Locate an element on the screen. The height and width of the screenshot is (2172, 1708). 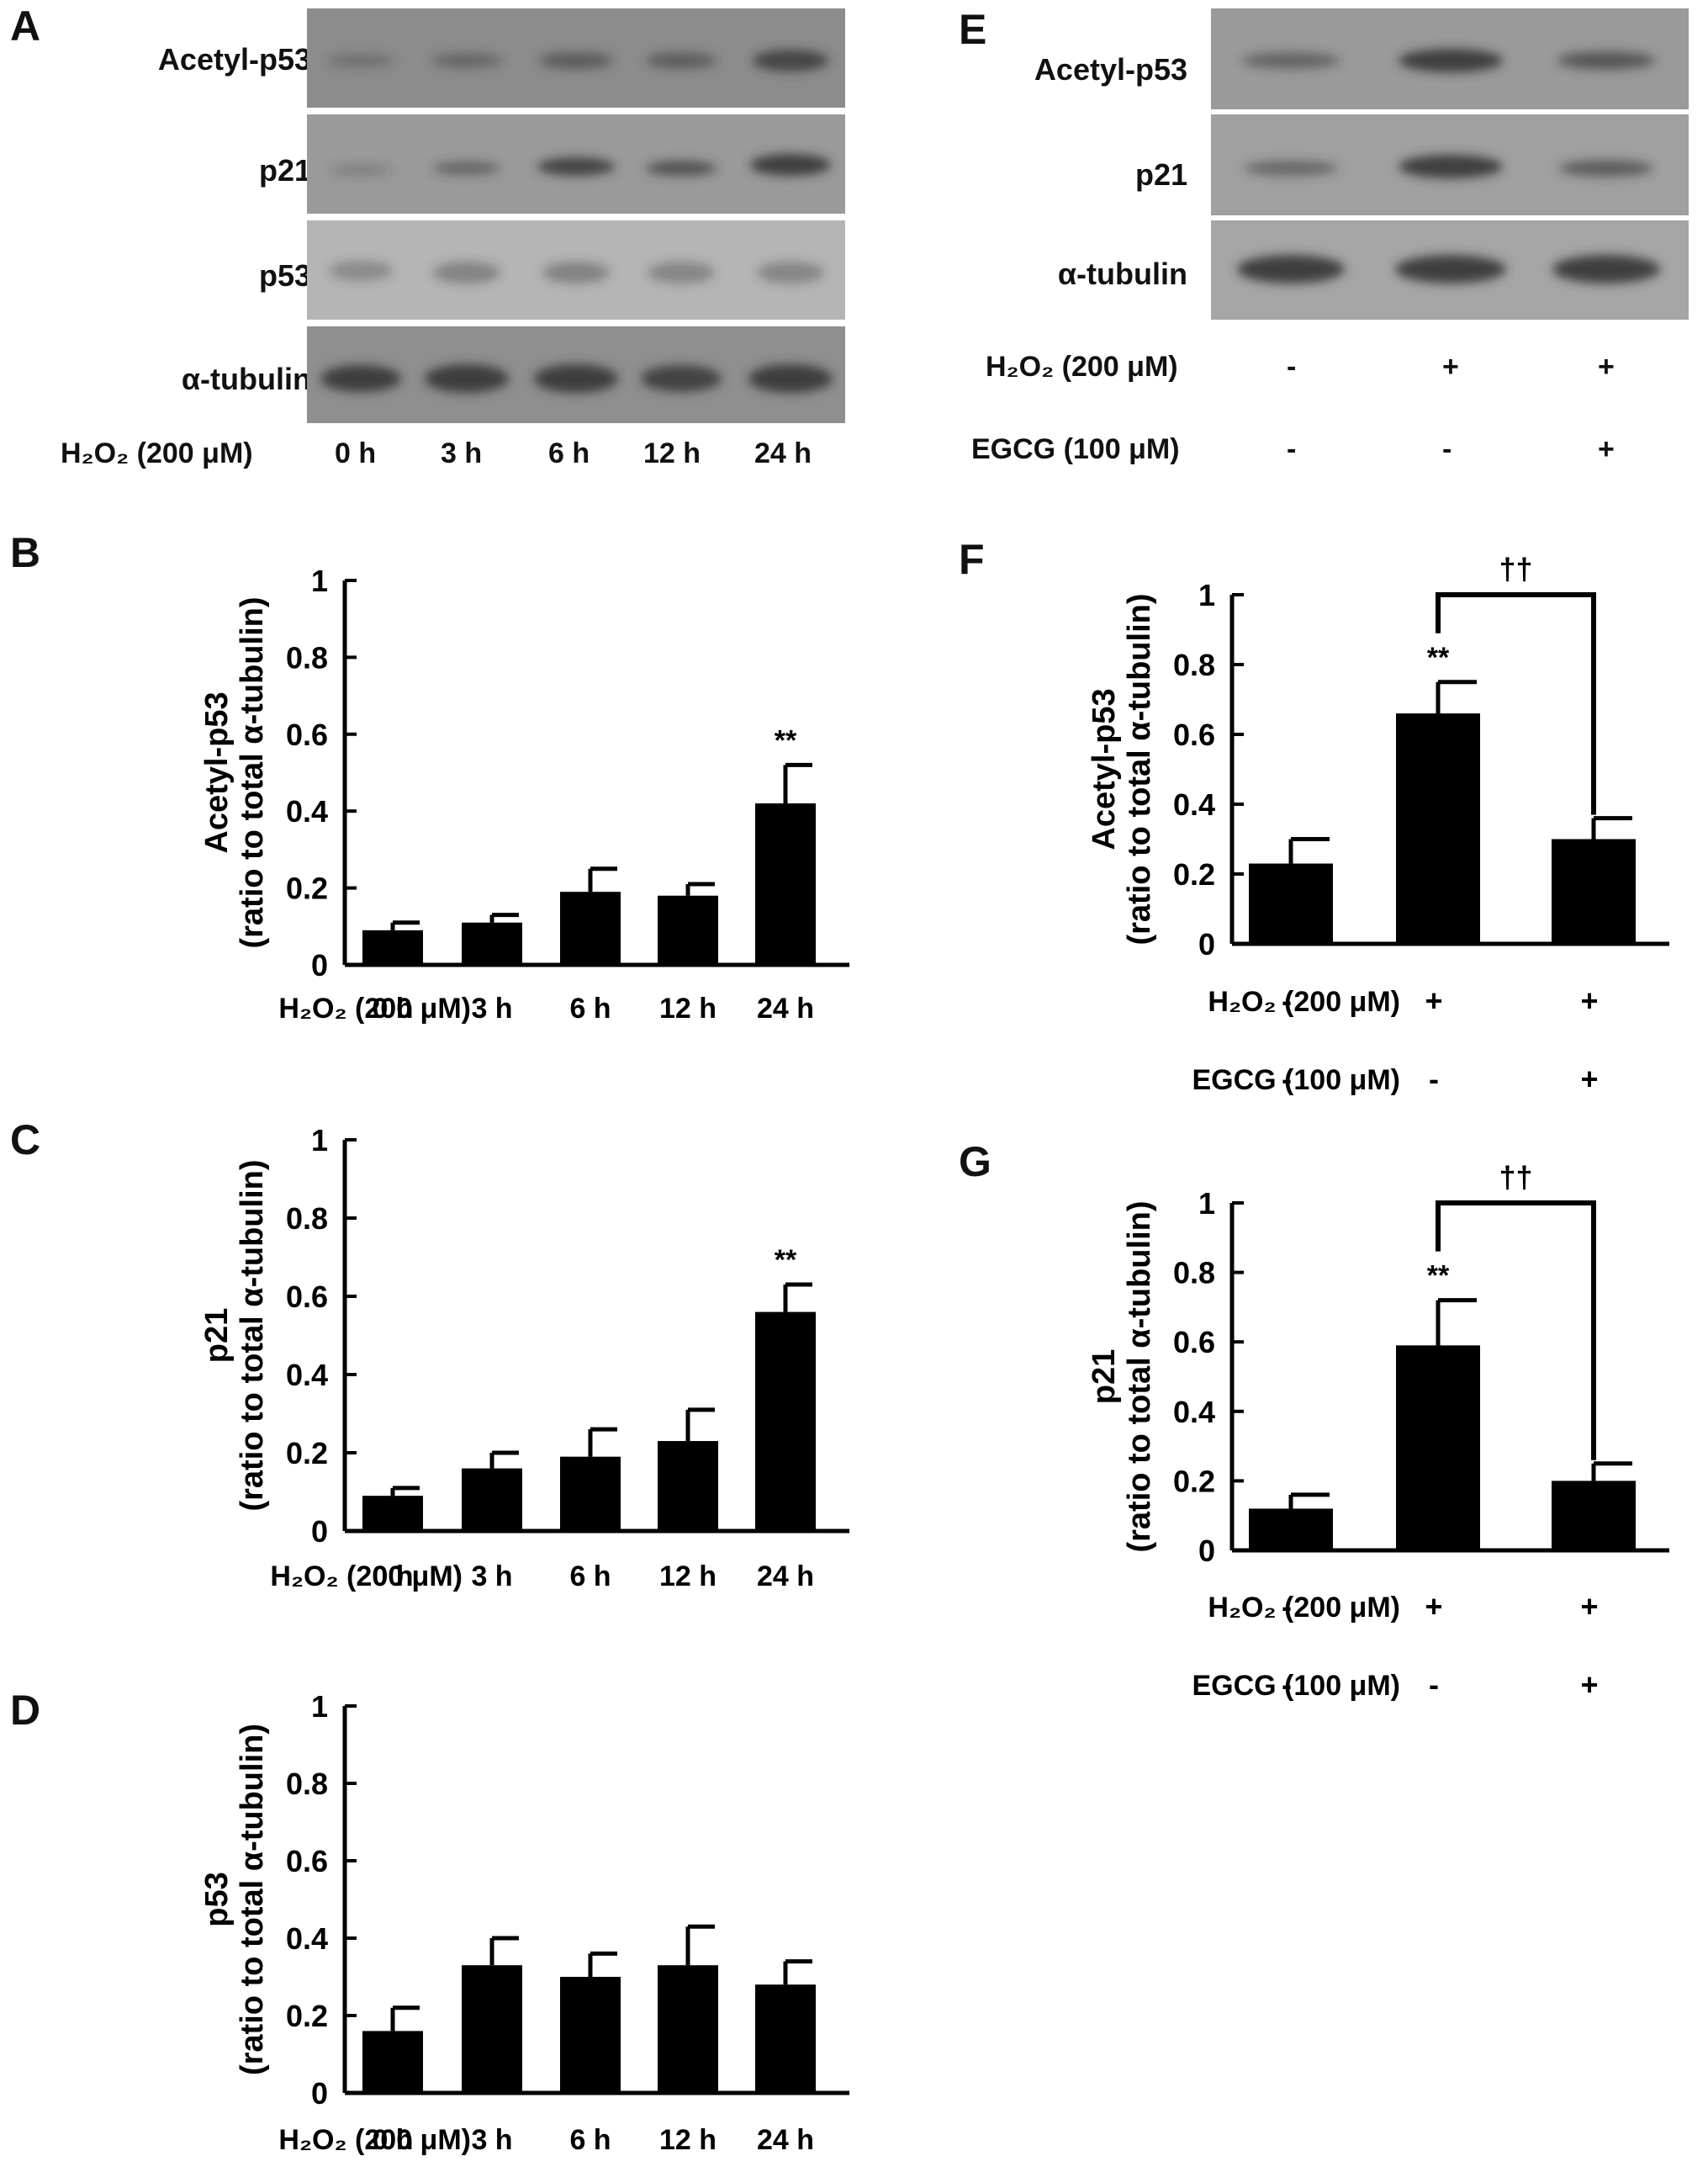
panel-letter-a: A is located at coordinates (25, 26).